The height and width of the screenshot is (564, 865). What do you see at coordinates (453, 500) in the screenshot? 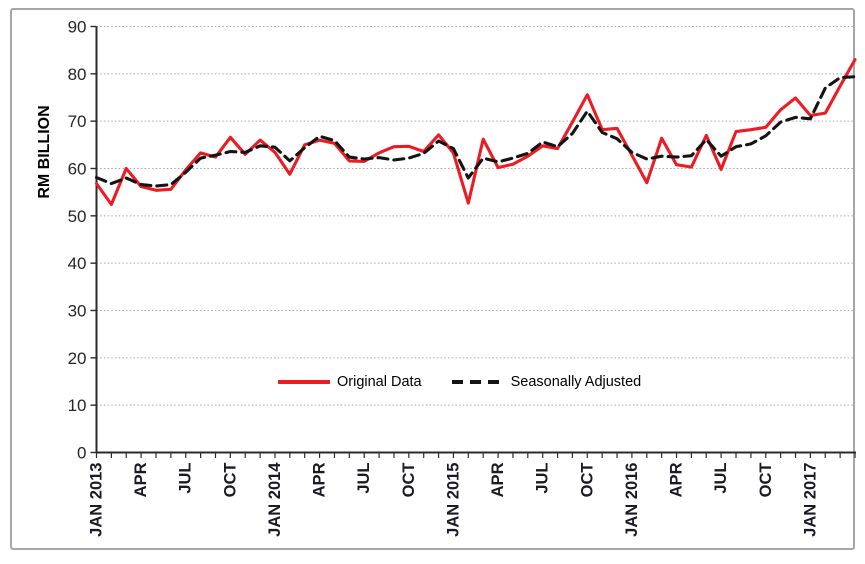
I see `x-tick-label-jan-2015: JAN 2015` at bounding box center [453, 500].